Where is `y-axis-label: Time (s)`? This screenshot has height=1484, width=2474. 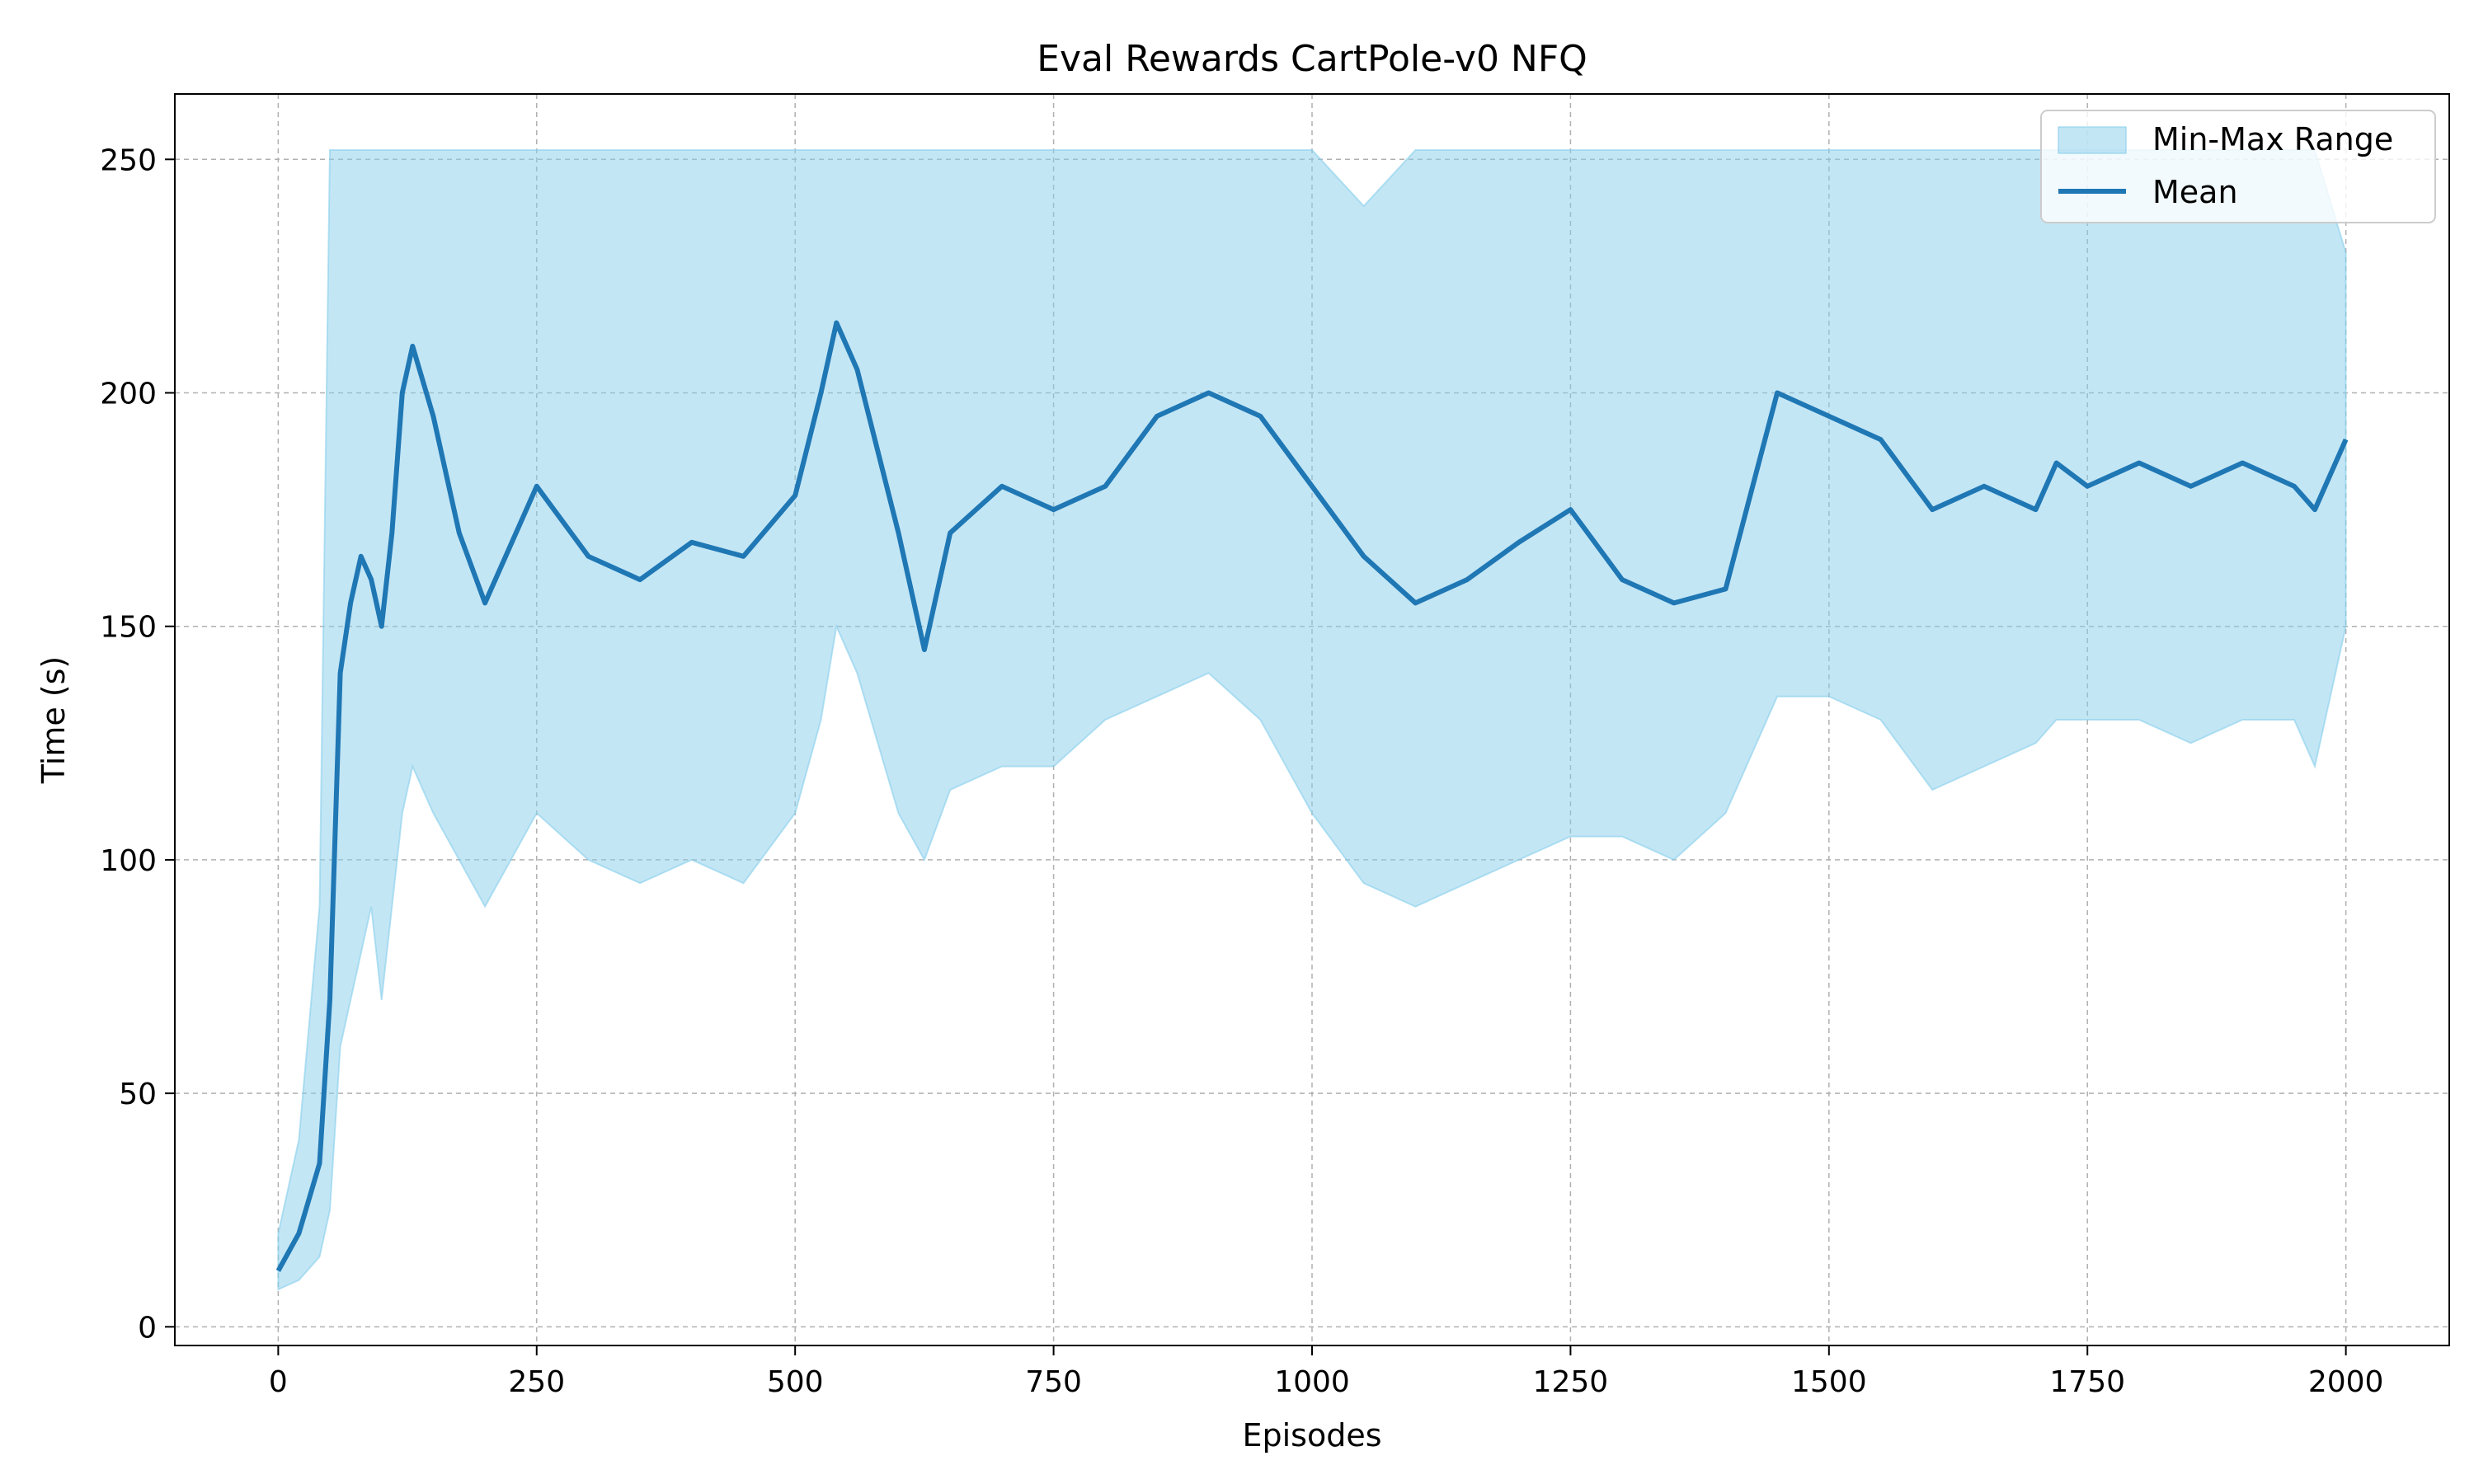 y-axis-label: Time (s) is located at coordinates (53, 720).